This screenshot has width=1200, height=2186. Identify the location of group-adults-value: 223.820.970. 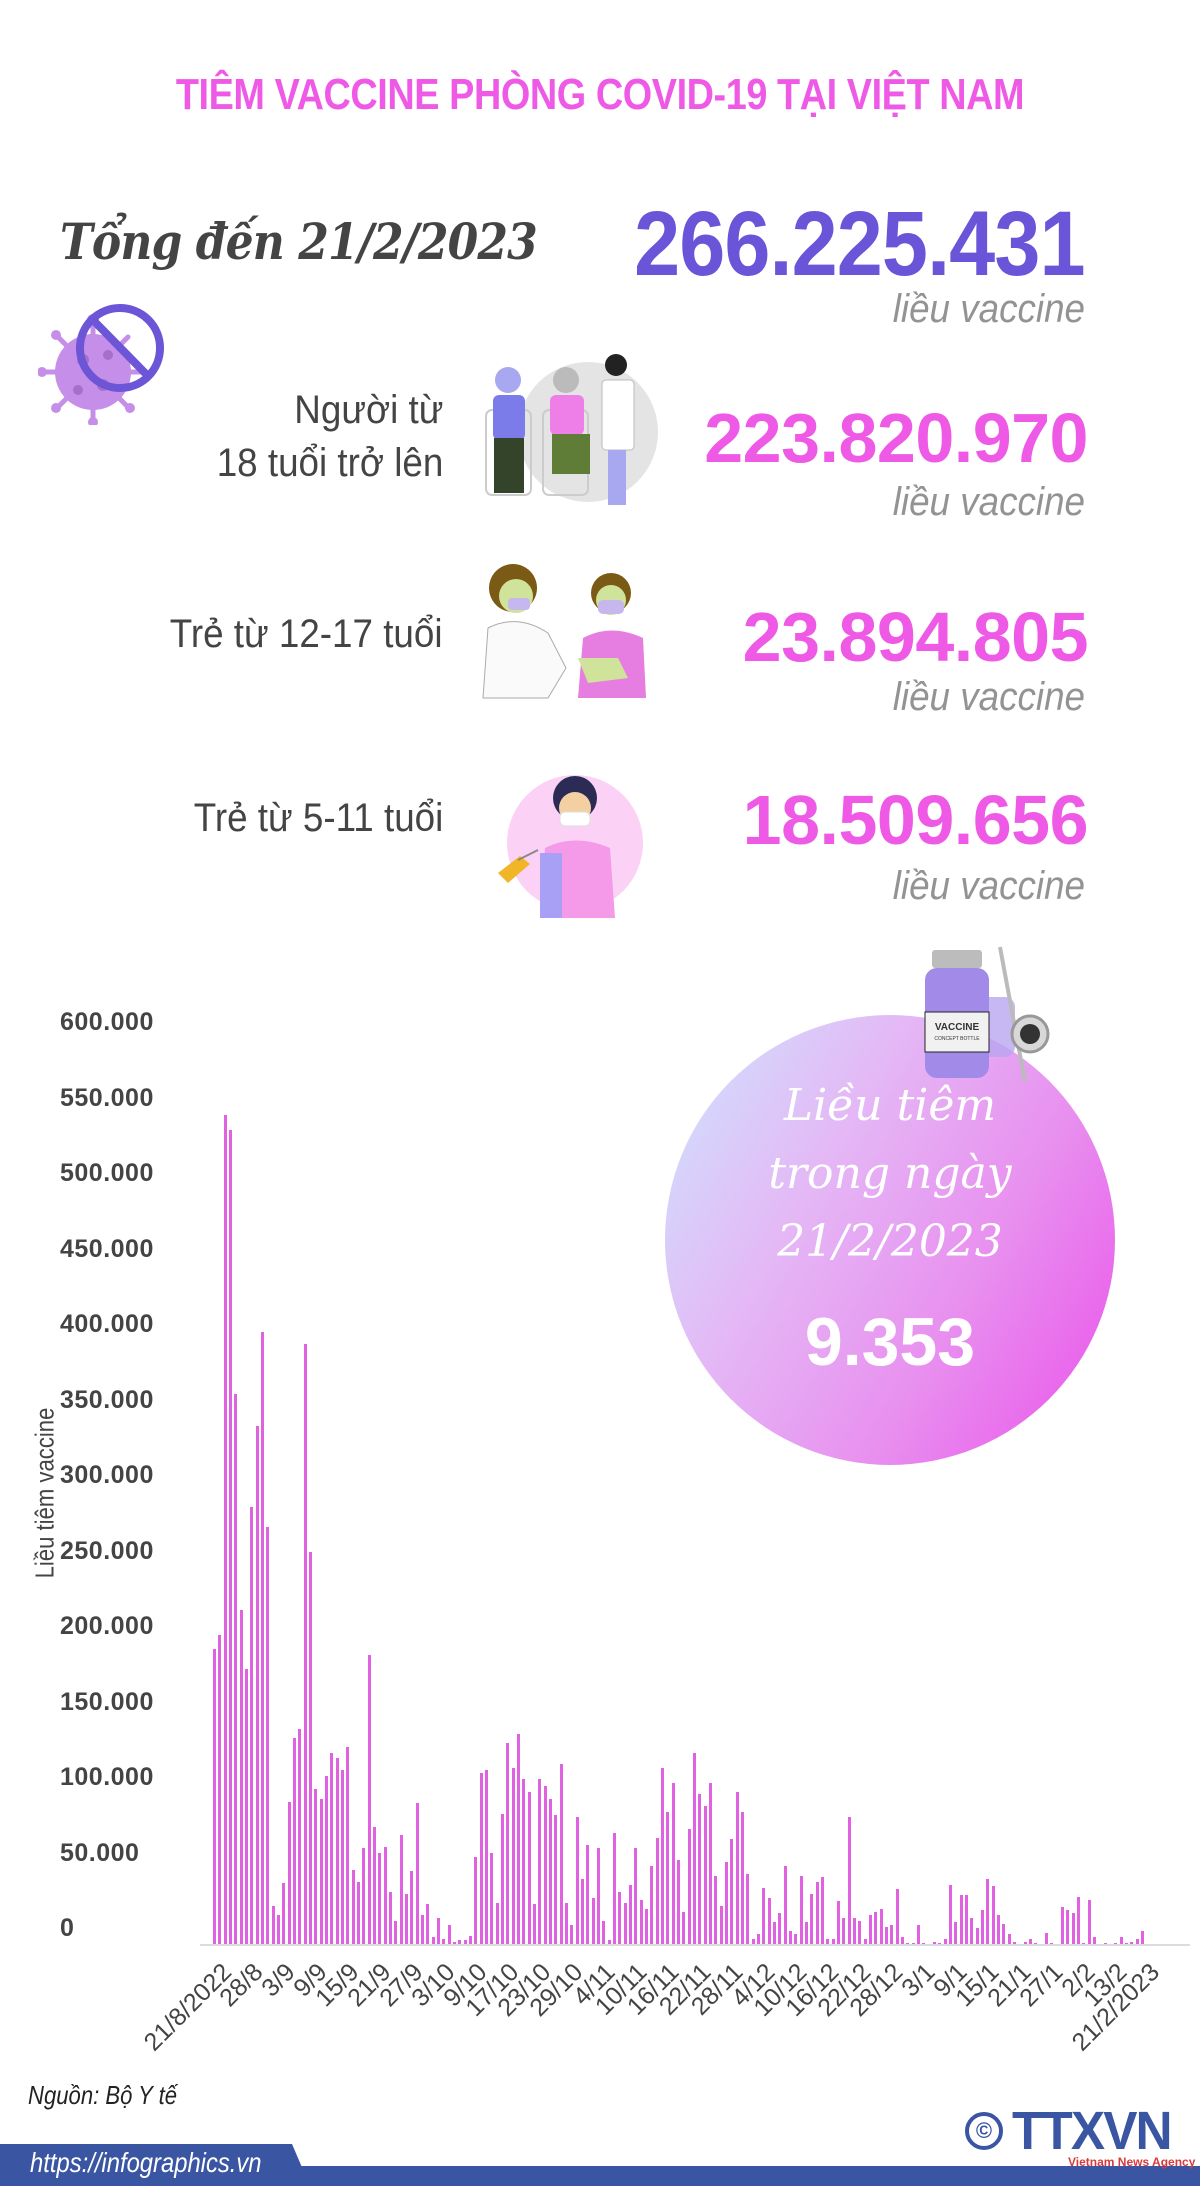
(896, 438).